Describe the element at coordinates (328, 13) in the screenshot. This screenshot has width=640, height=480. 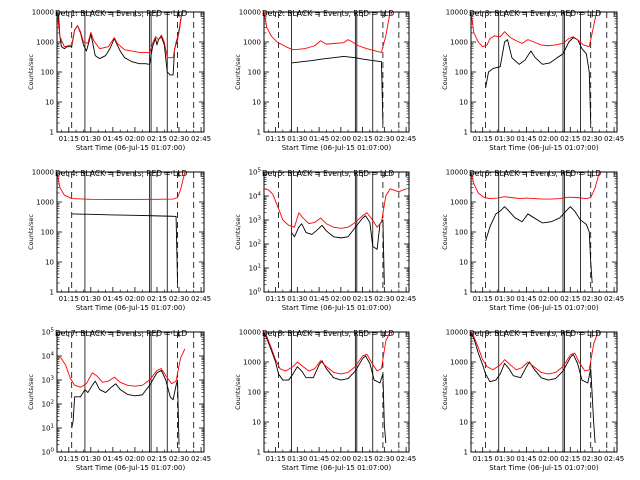
I see `panel-title: Det 2: BLACK = Events, RED = LLD` at that location.